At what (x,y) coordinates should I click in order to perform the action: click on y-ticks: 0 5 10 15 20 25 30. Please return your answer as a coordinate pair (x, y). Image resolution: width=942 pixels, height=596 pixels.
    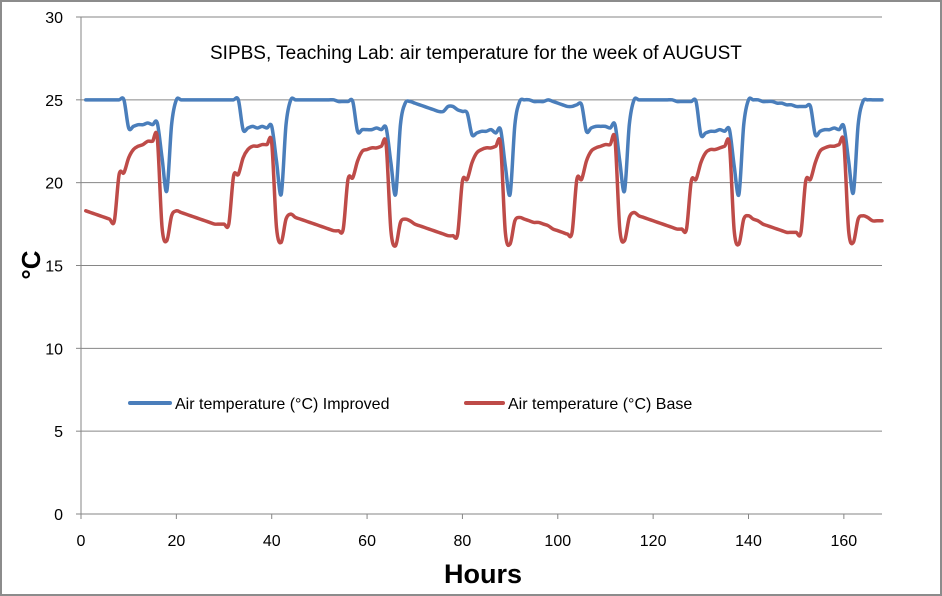
    Looking at the image, I should click on (63, 267).